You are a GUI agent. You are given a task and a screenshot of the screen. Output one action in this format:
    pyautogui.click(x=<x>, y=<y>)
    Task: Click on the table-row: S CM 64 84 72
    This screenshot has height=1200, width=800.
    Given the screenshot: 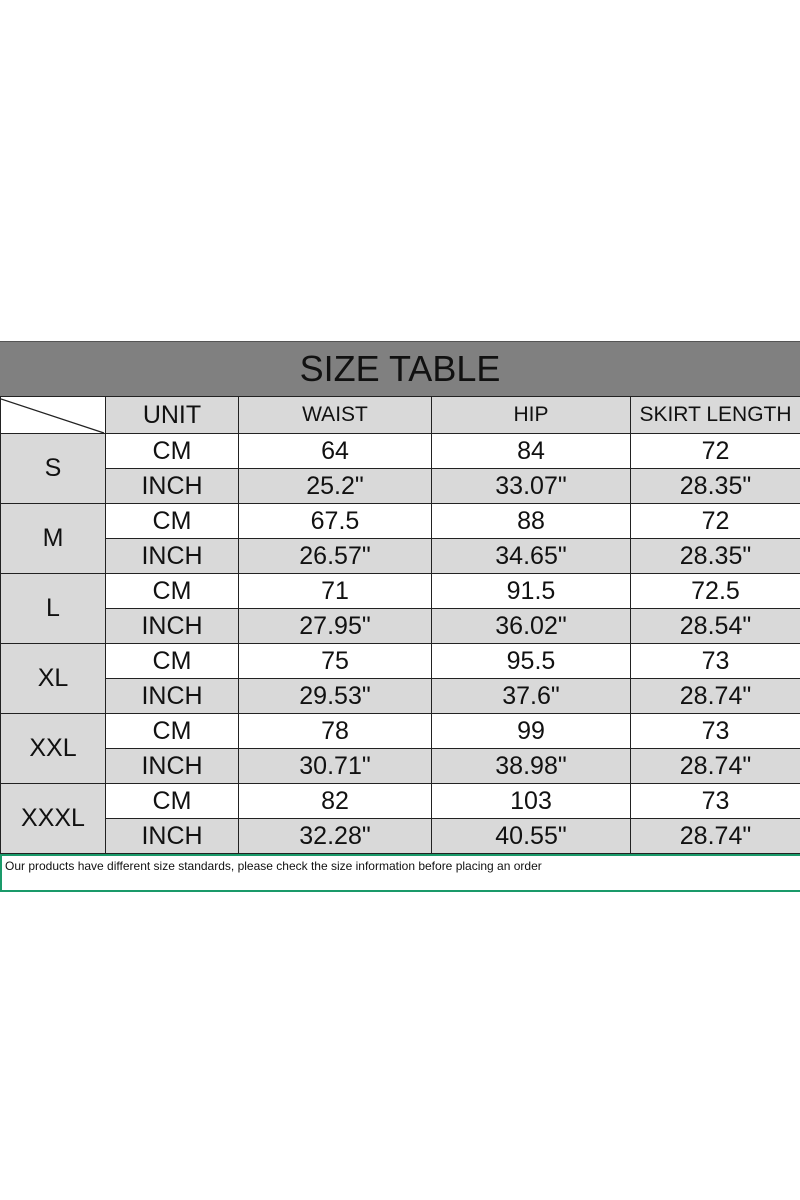 What is the action you would take?
    pyautogui.click(x=400, y=468)
    